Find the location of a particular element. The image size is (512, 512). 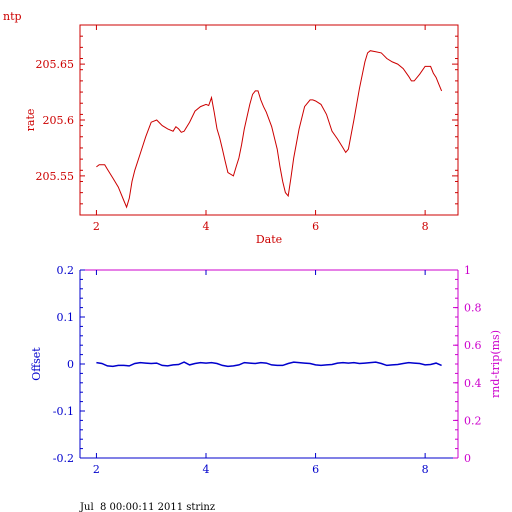

rate-chart-x-tick-label: 8 is located at coordinates (425, 226).